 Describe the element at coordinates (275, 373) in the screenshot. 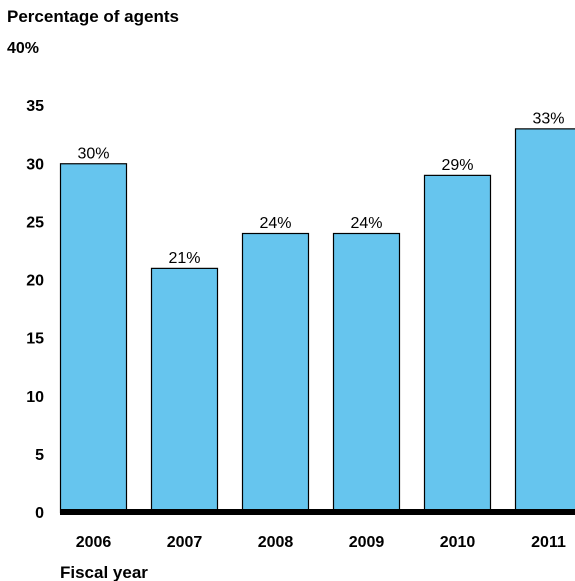

I see `bar-2008` at that location.